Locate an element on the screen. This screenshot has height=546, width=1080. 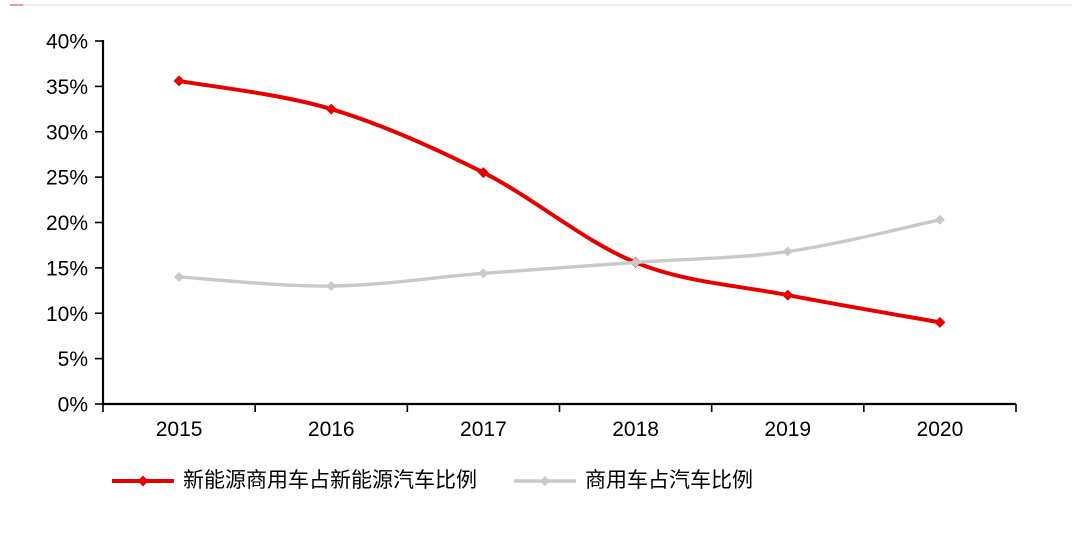
y-axis-tick-label: 0% is located at coordinates (73, 405).